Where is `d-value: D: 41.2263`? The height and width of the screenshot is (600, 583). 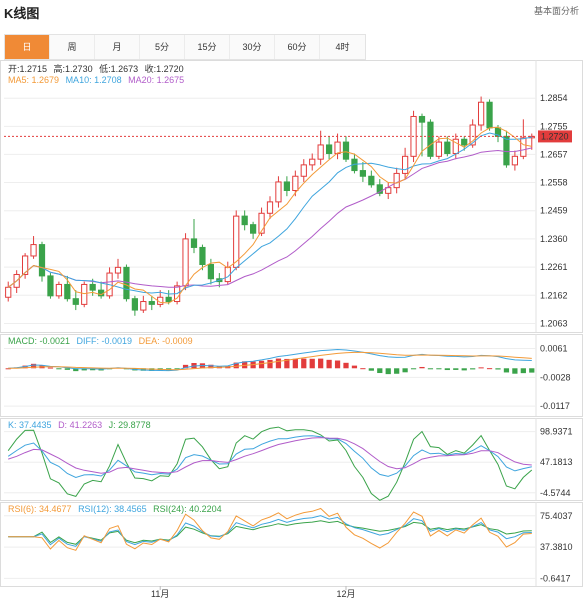
d-value: D: 41.2263 is located at coordinates (80, 425).